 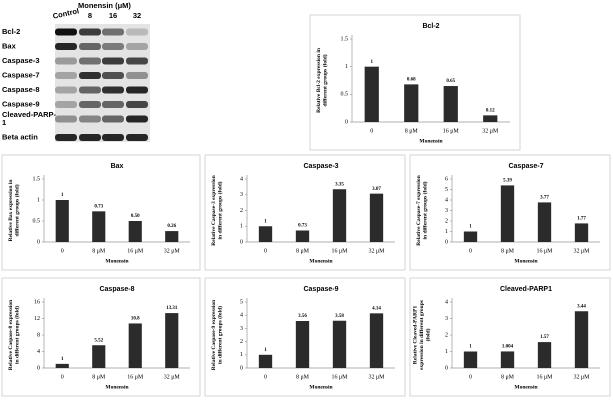 What do you see at coordinates (20, 136) in the screenshot?
I see `row-label: Beta actin` at bounding box center [20, 136].